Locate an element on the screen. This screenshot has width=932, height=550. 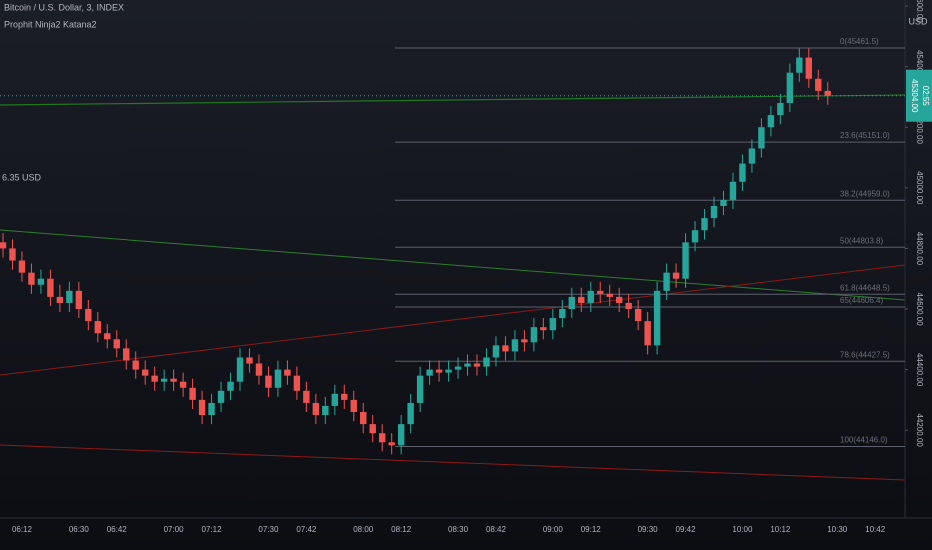
x-tick-label: 07:30 is located at coordinates (268, 529).